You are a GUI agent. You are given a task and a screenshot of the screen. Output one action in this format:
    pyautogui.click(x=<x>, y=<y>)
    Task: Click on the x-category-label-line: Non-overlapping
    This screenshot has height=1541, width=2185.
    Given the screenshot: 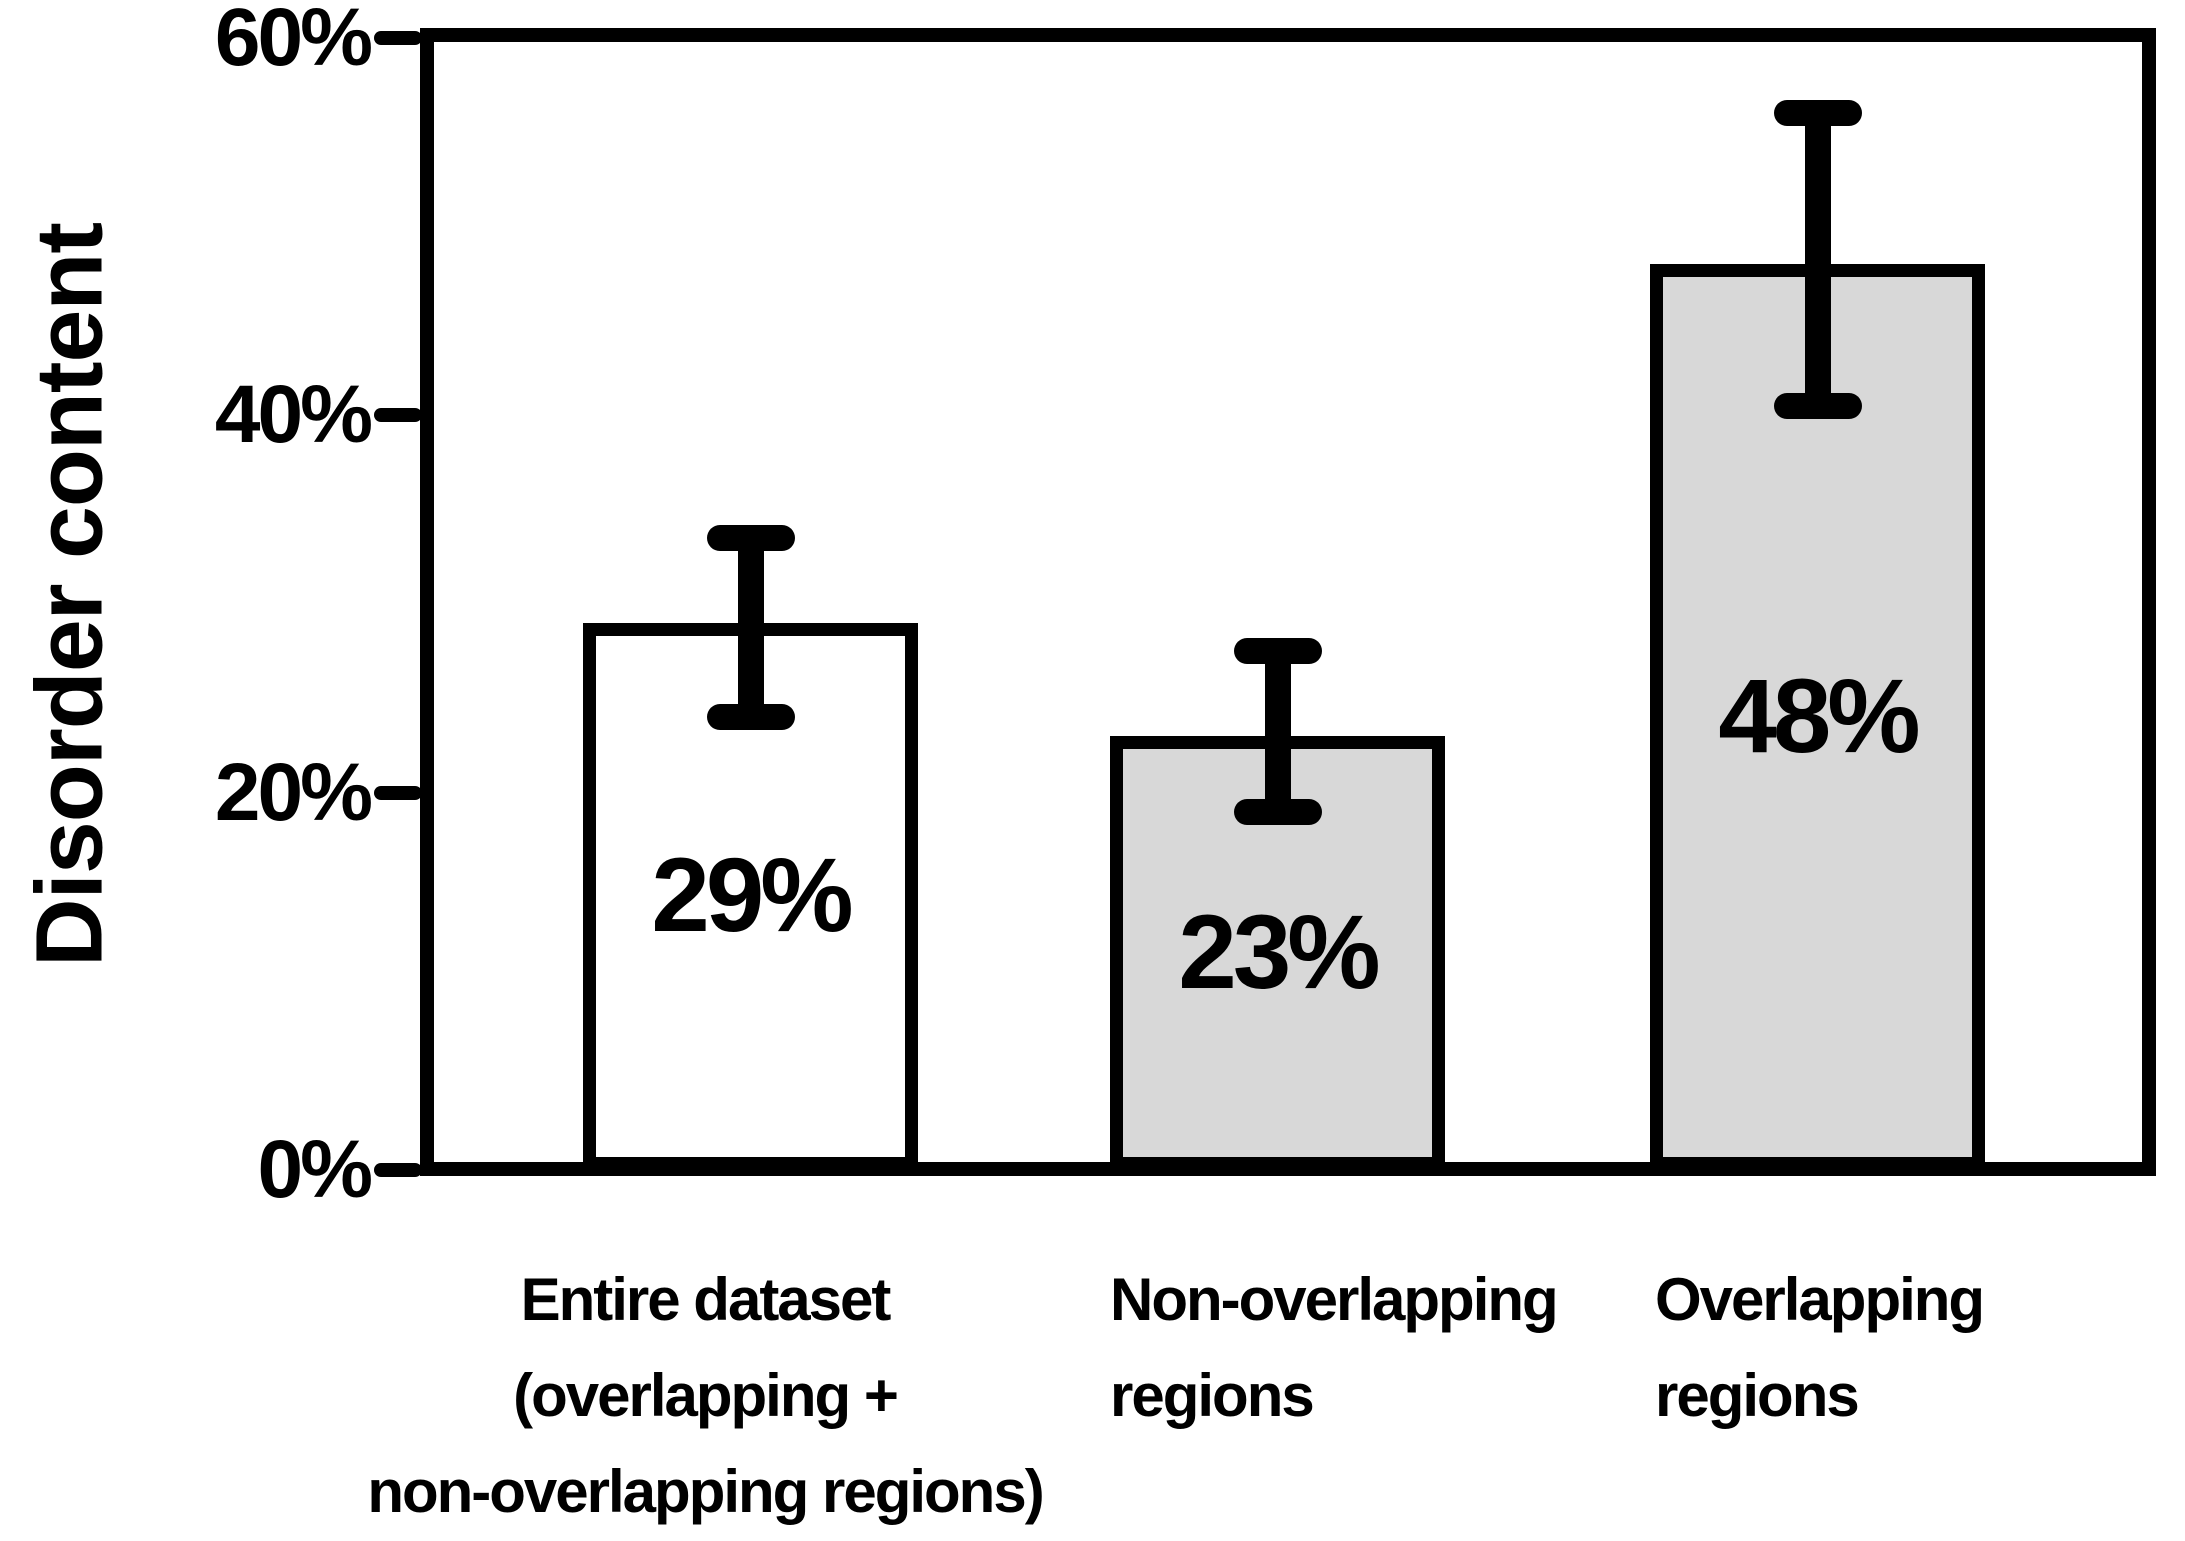 What is the action you would take?
    pyautogui.click(x=1334, y=1299)
    